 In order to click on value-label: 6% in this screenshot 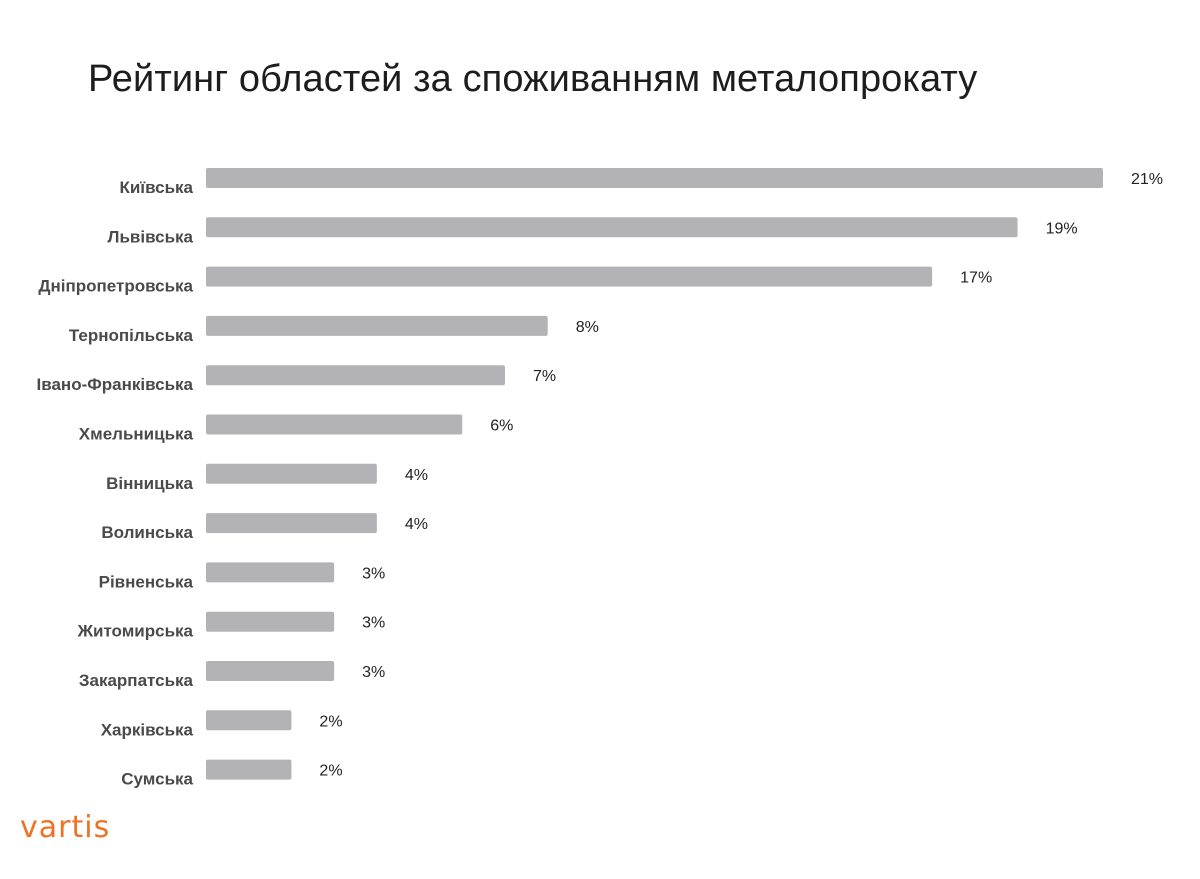, I will do `click(501, 426)`.